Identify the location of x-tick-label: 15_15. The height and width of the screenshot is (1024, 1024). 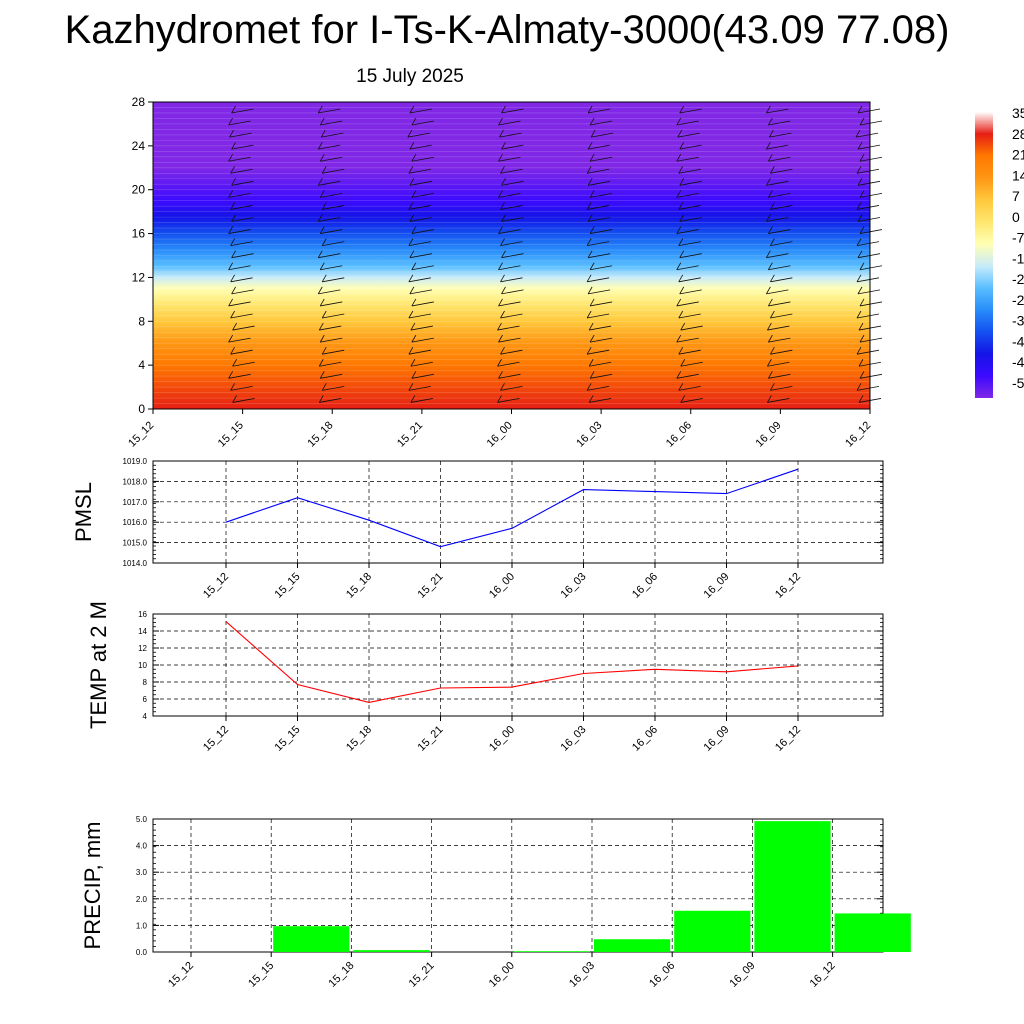
(261, 975).